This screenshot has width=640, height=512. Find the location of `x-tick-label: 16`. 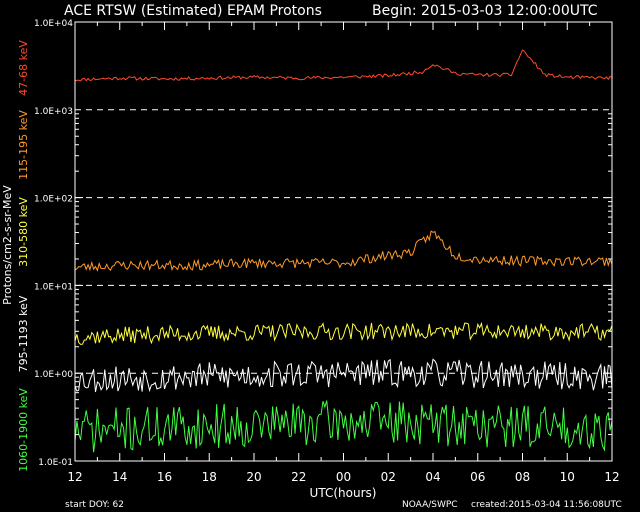

x-tick-label: 16 is located at coordinates (164, 477).